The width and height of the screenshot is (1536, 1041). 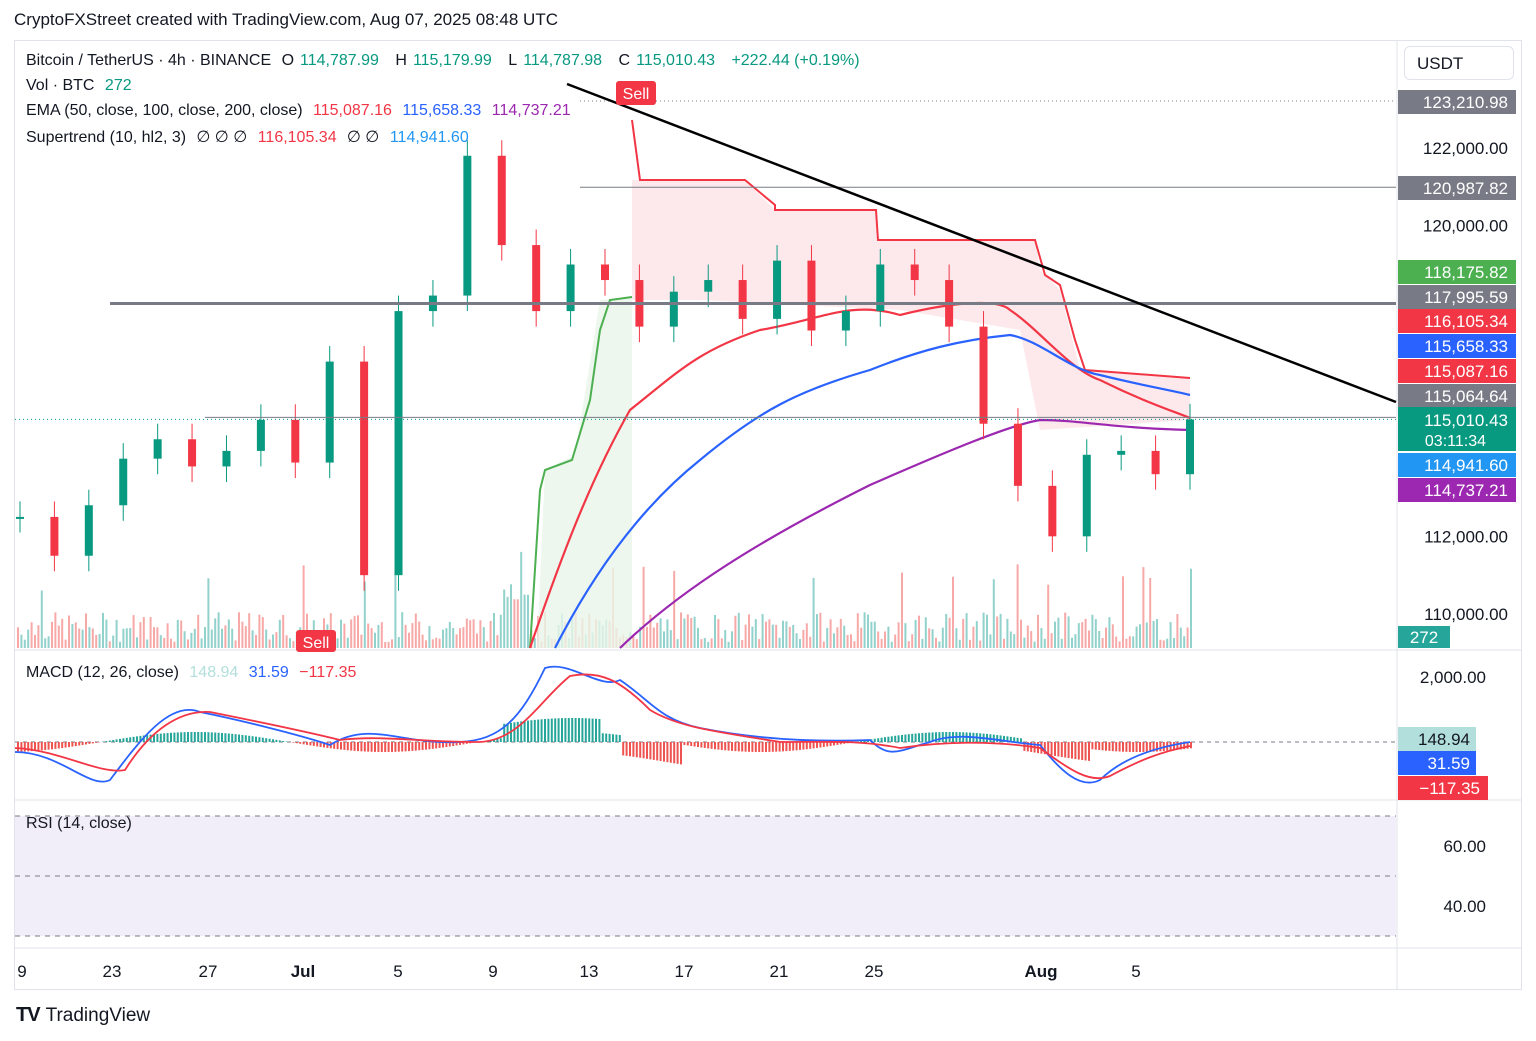 What do you see at coordinates (297, 137) in the screenshot?
I see `supertrend-up-value: 116,105.34` at bounding box center [297, 137].